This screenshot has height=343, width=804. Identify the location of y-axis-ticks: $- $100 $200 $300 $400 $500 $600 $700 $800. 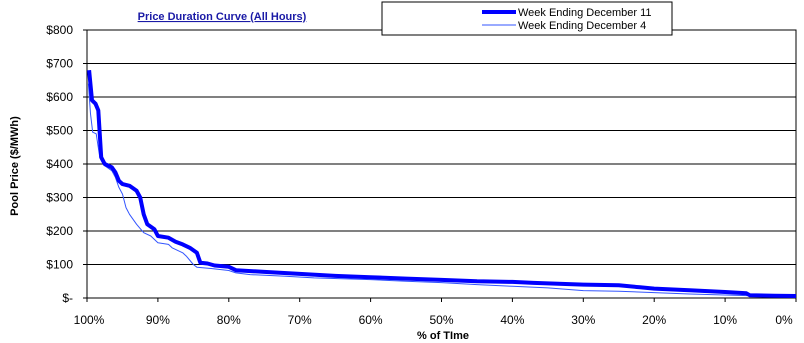
(66, 164).